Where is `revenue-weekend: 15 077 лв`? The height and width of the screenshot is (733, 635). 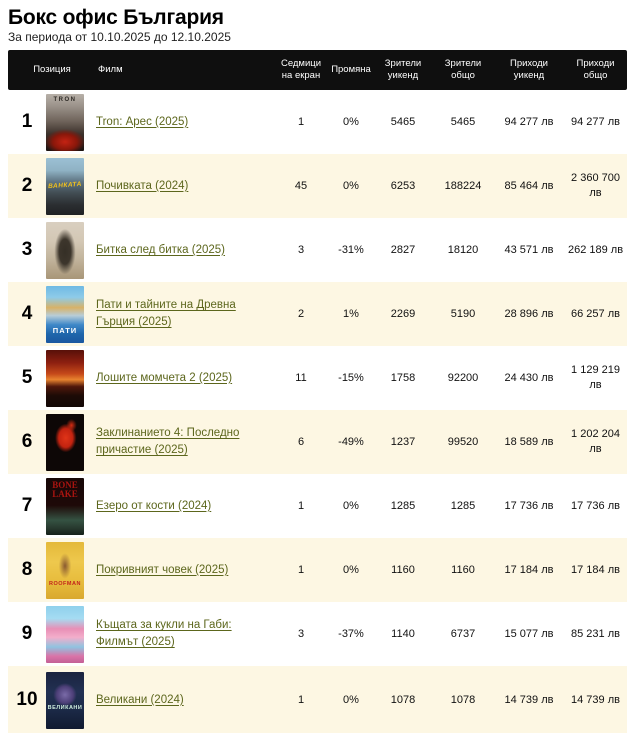
revenue-weekend: 15 077 лв is located at coordinates (529, 633).